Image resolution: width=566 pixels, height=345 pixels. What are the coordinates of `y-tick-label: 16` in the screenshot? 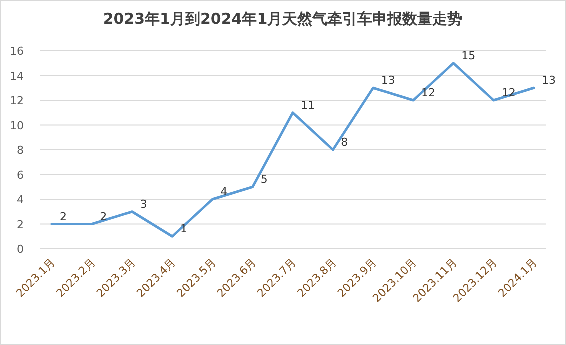 It's located at (17, 51).